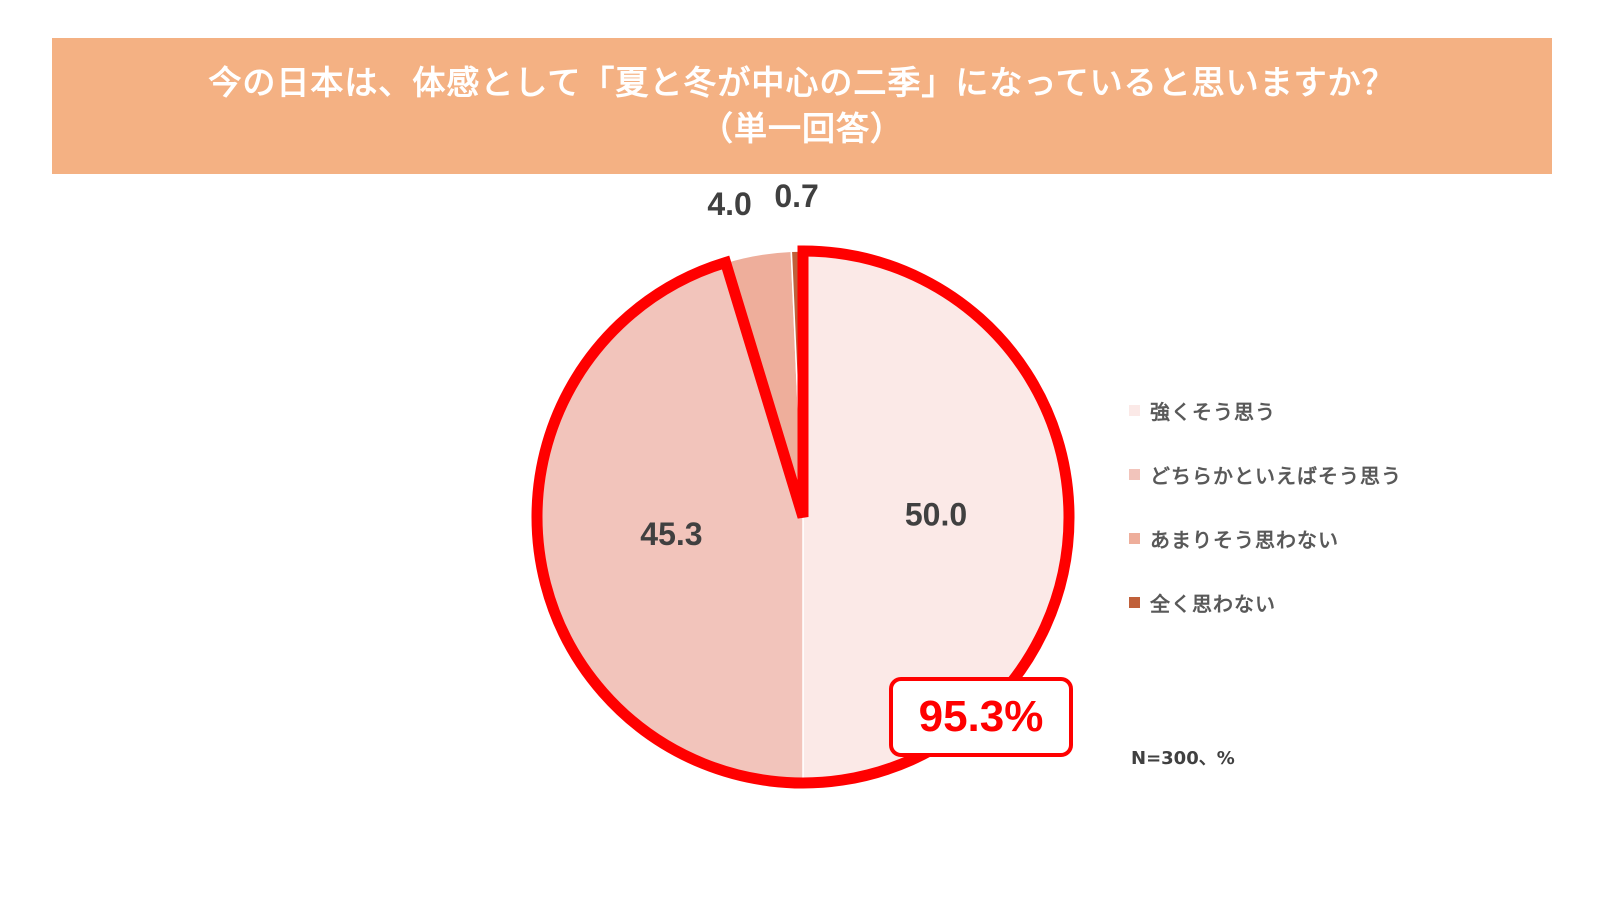 The height and width of the screenshot is (900, 1600). I want to click on legend-label: あまりそう思わない, so click(1244, 539).